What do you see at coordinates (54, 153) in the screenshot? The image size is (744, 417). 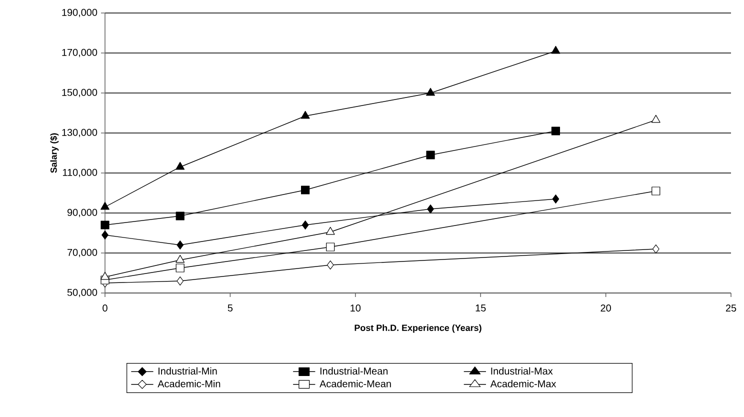 I see `y-axis-title: Salary ($)` at bounding box center [54, 153].